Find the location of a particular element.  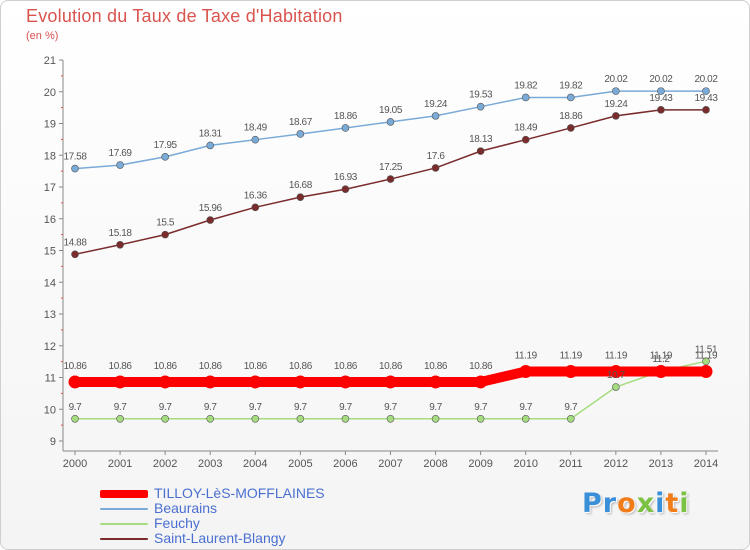

data-label: 19.24 is located at coordinates (436, 104).